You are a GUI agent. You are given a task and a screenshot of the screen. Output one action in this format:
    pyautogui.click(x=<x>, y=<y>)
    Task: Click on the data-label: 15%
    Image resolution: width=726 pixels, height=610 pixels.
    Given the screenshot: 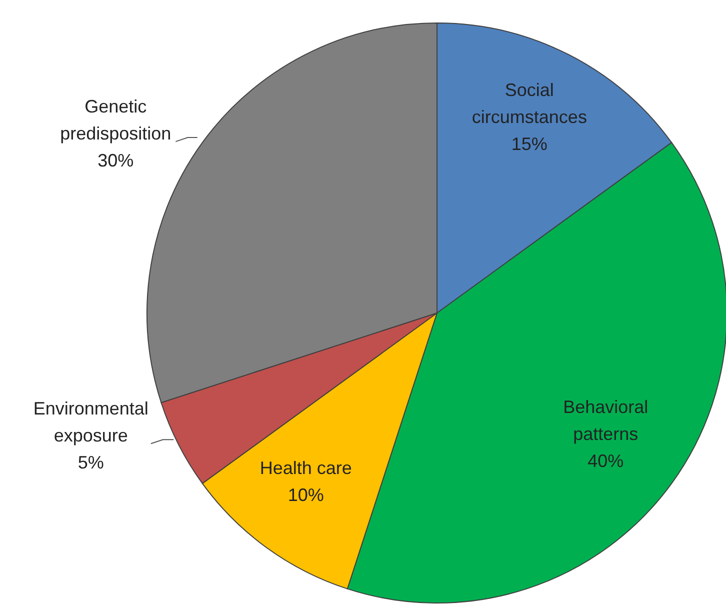 What is the action you would take?
    pyautogui.click(x=529, y=144)
    